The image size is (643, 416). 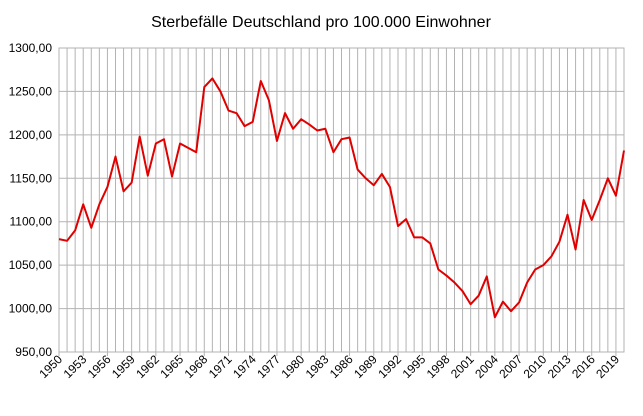 I want to click on y-tick-label: 1200,00, so click(x=31, y=135).